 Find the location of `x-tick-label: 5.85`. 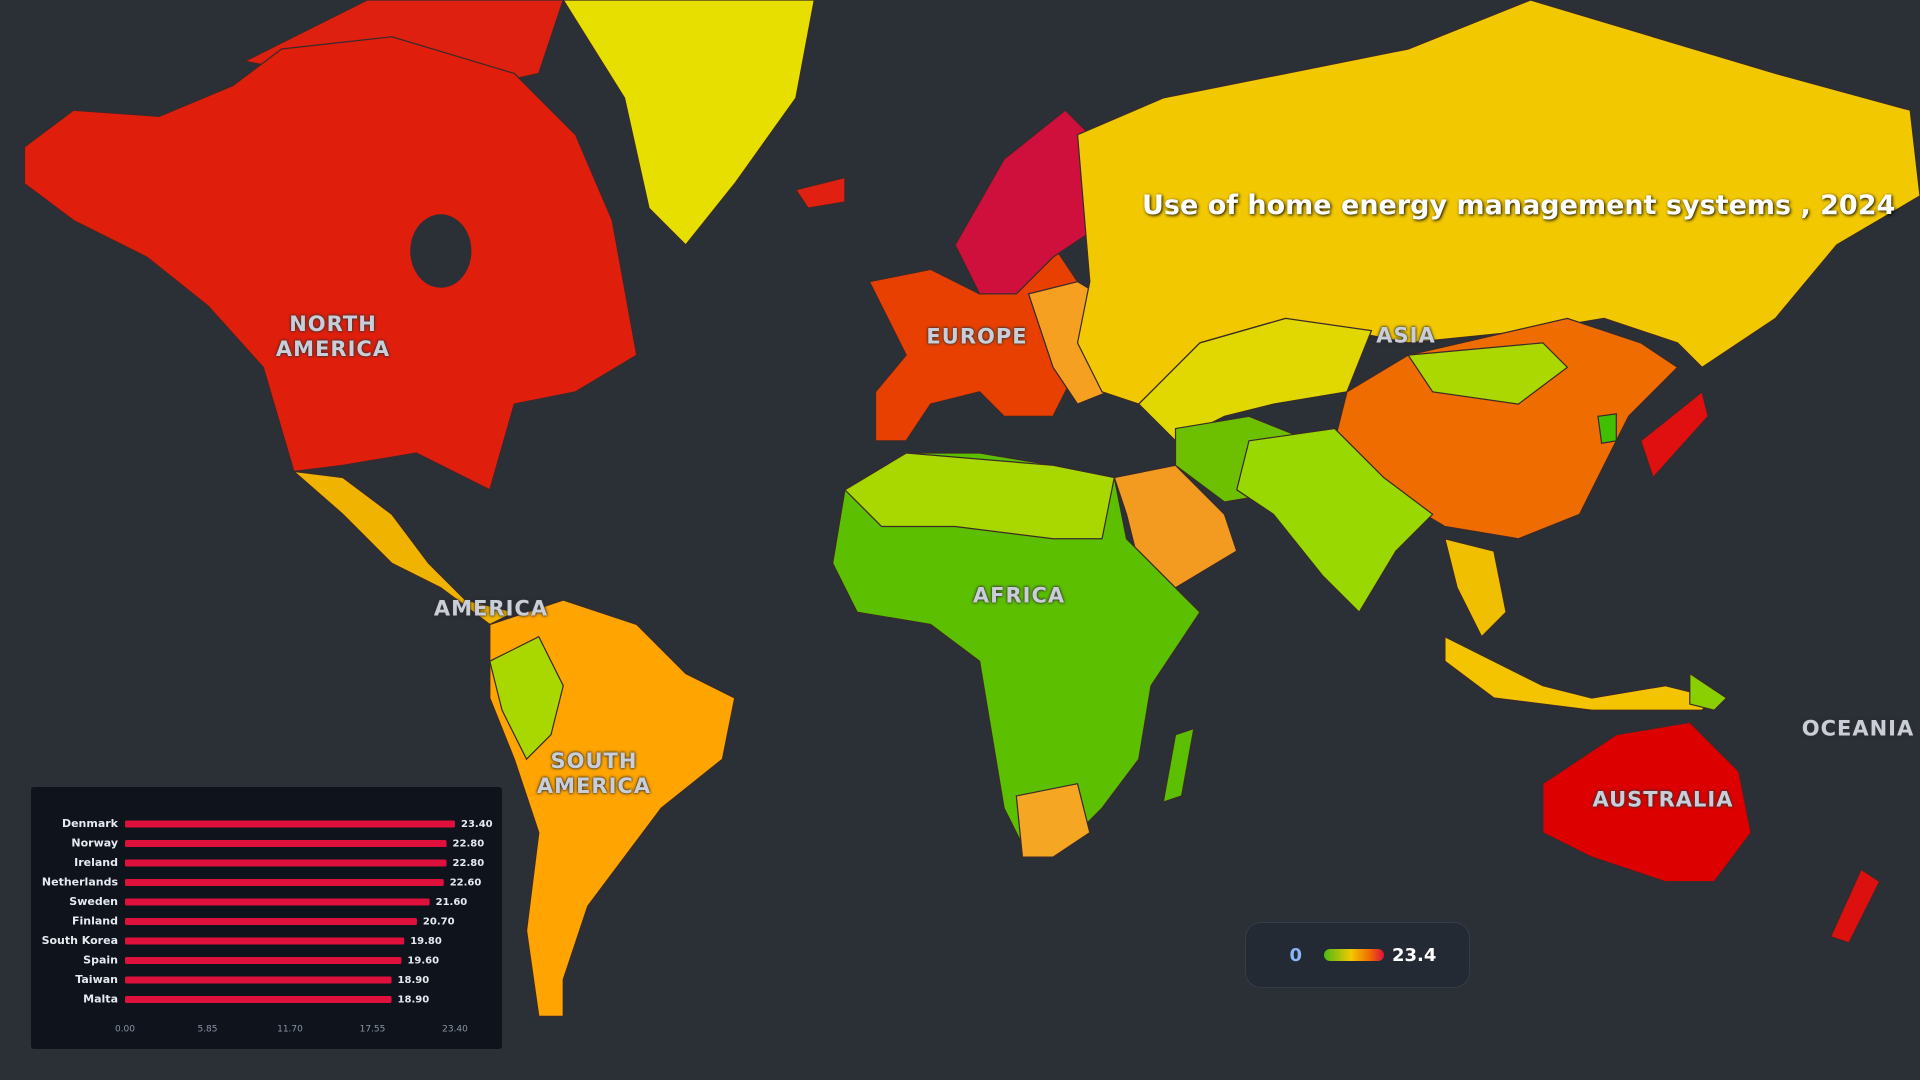

x-tick-label: 5.85 is located at coordinates (207, 1030).